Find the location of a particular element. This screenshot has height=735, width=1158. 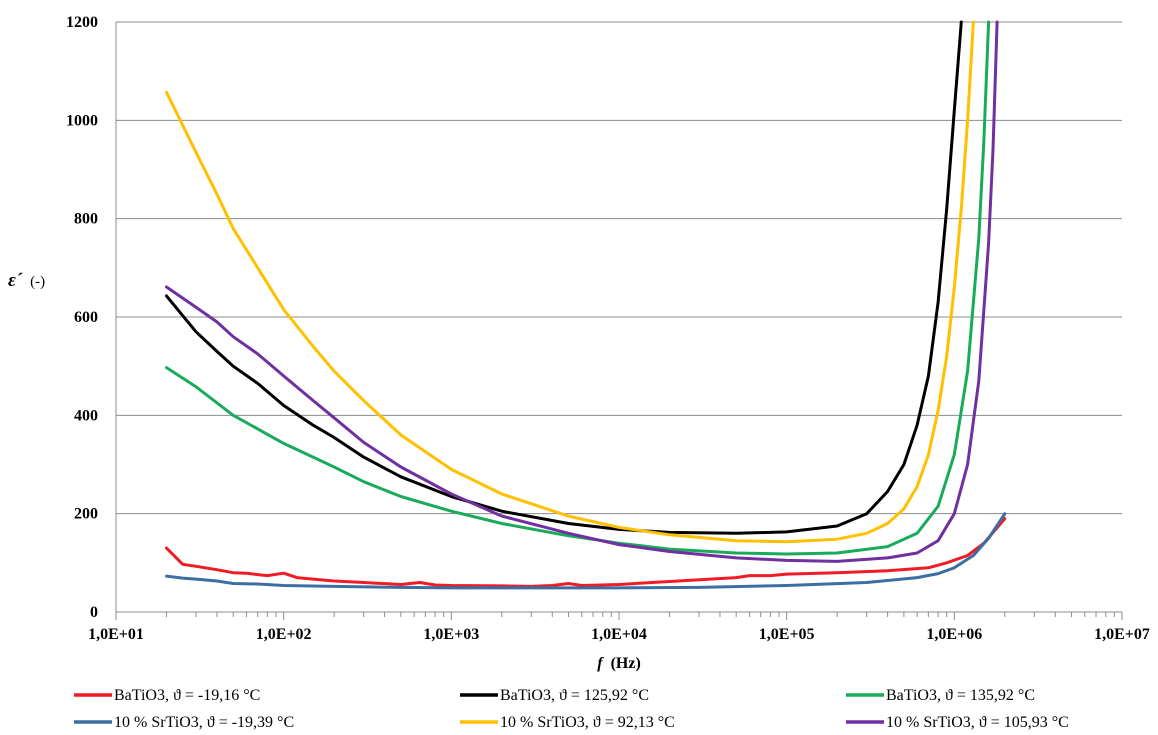

y-axis-title: ε´ (-) is located at coordinates (26, 280).